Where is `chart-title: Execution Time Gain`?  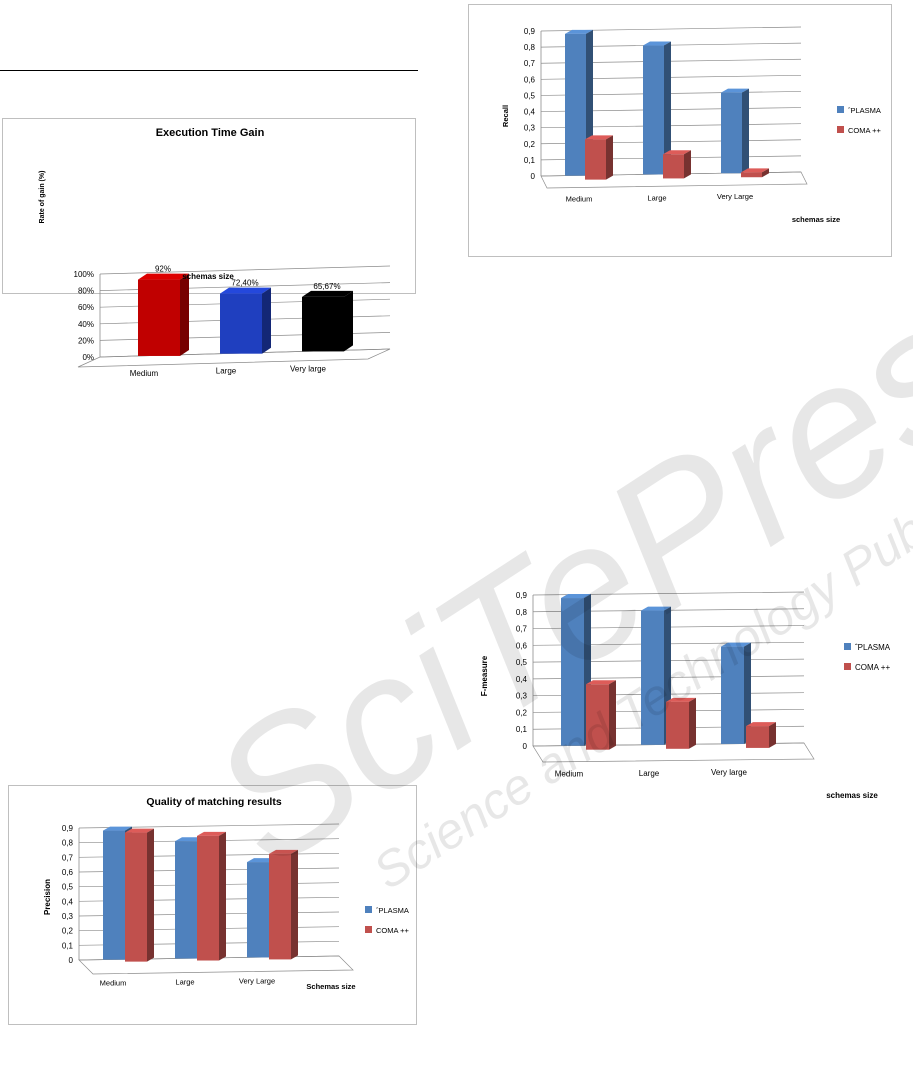 chart-title: Execution Time Gain is located at coordinates (210, 133).